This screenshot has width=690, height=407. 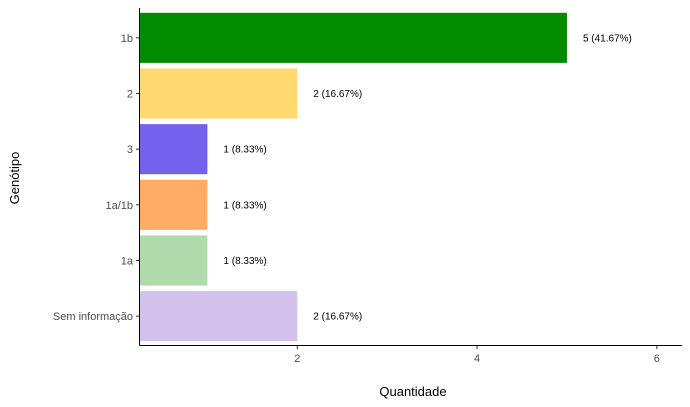 I want to click on y-tick-label: Sem informação, so click(x=93, y=317).